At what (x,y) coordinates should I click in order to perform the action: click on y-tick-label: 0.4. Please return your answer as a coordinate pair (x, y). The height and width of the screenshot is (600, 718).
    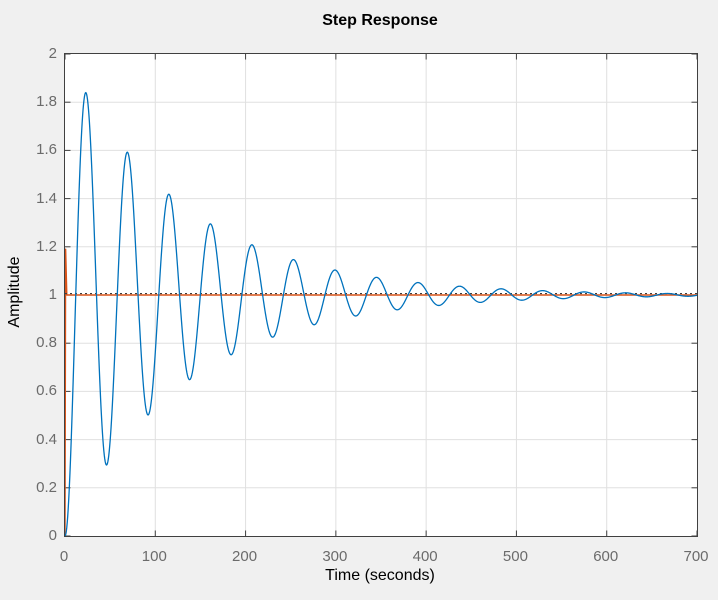
    Looking at the image, I should click on (46, 439).